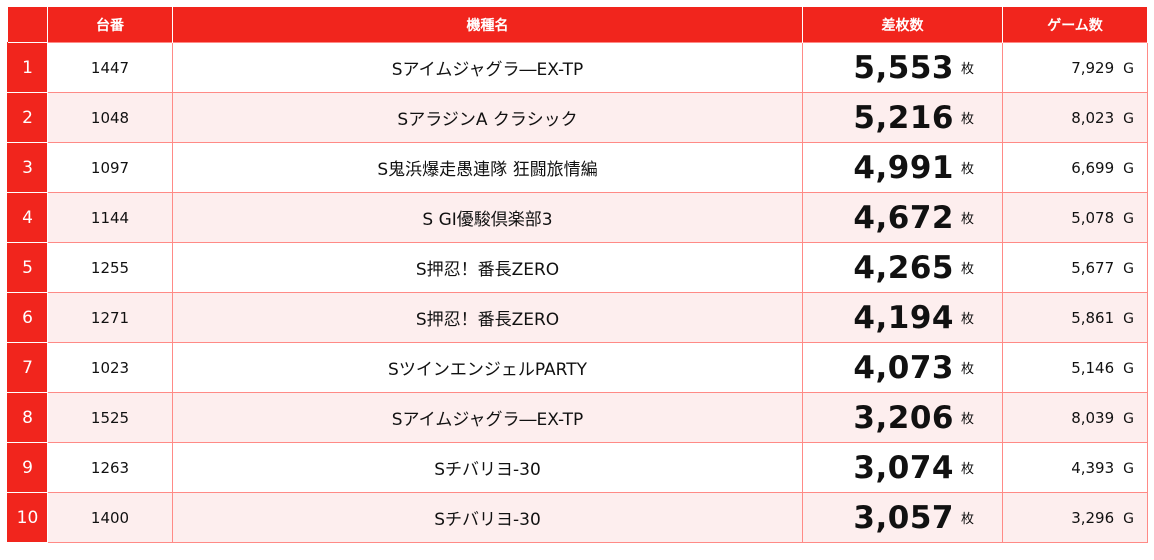  I want to click on difference-cell: 4,991 枚, so click(902, 167).